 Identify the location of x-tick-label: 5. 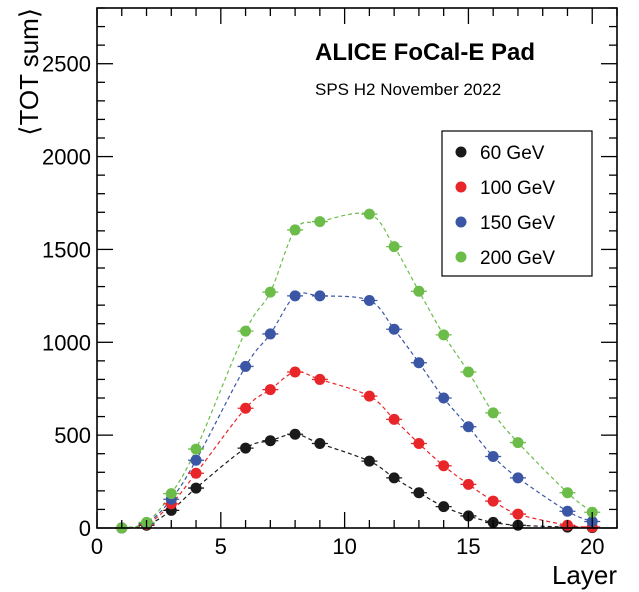
(221, 546).